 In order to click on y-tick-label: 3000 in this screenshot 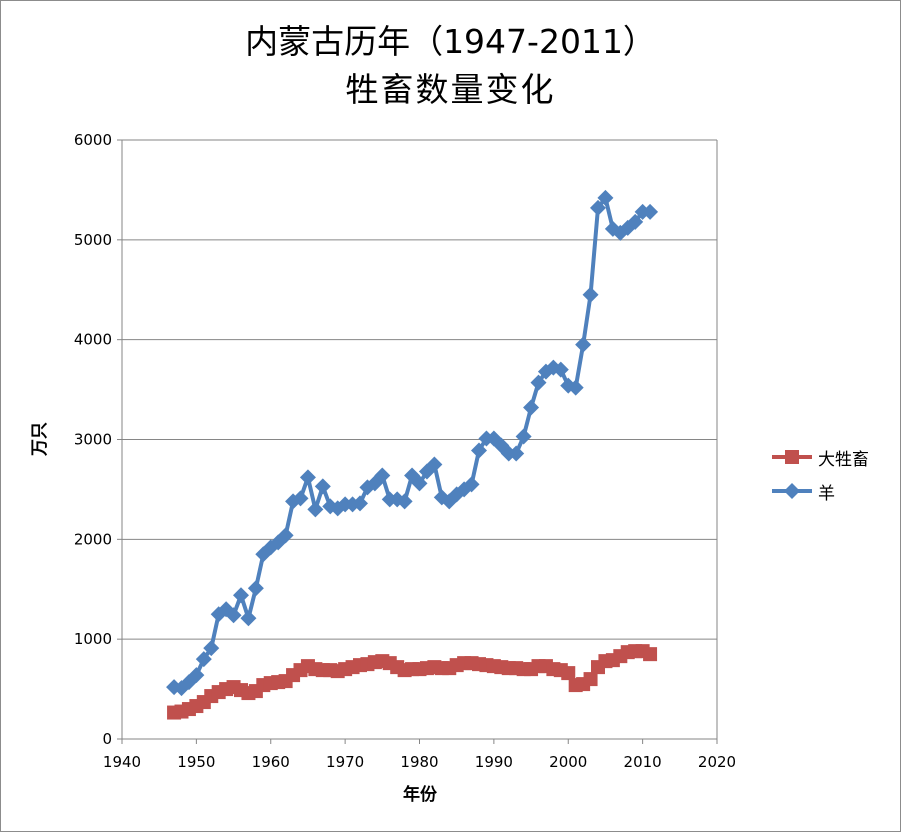, I will do `click(93, 440)`.